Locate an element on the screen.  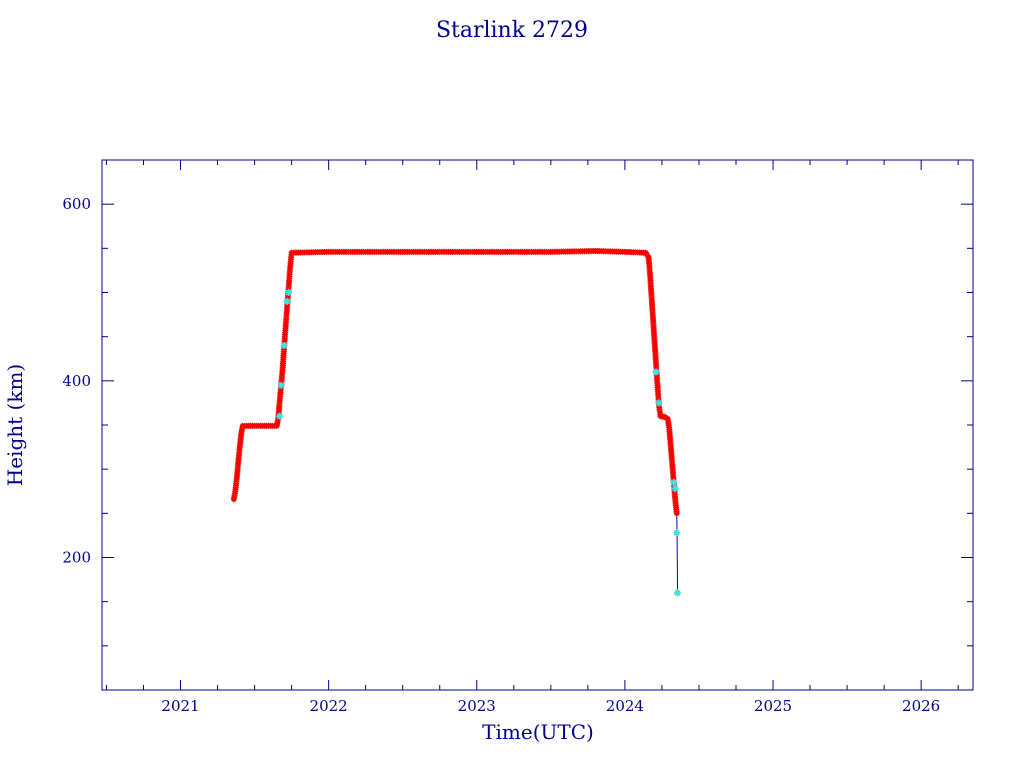
x-tick-label: 2026 is located at coordinates (921, 706).